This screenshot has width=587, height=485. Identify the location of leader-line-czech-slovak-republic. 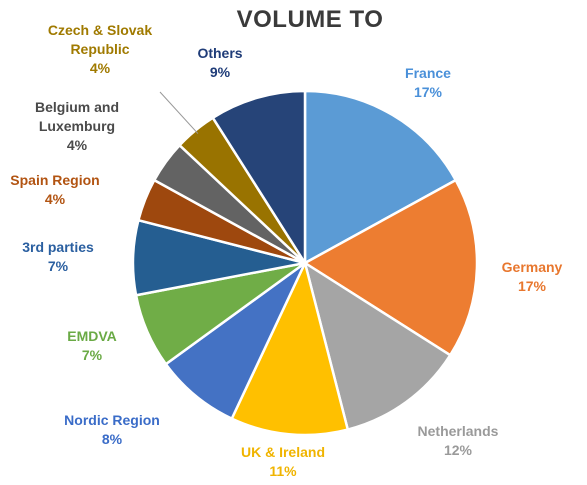
(179, 112).